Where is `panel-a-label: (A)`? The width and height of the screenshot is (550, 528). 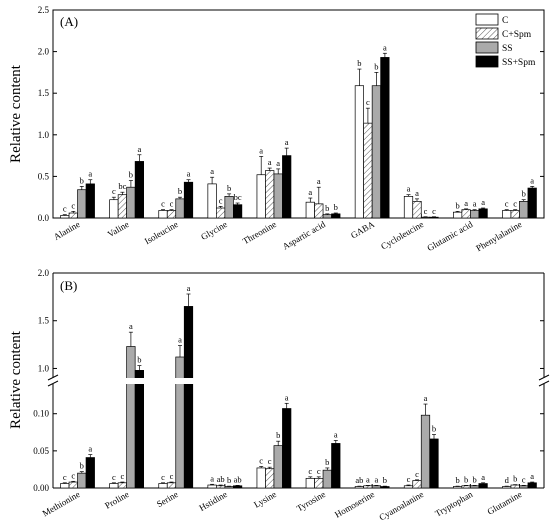
panel-a-label: (A) is located at coordinates (69, 21).